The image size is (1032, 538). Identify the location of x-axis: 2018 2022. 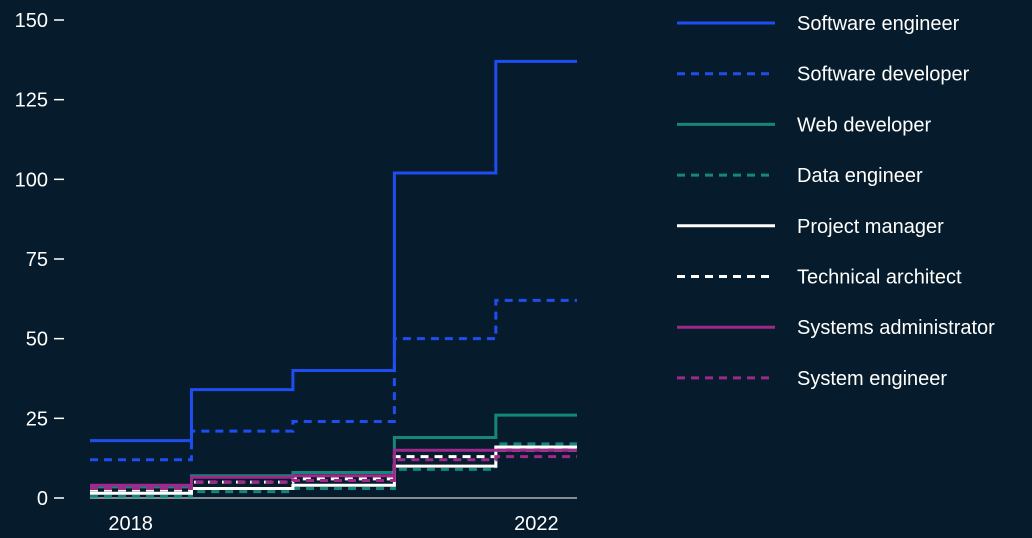
(333, 516).